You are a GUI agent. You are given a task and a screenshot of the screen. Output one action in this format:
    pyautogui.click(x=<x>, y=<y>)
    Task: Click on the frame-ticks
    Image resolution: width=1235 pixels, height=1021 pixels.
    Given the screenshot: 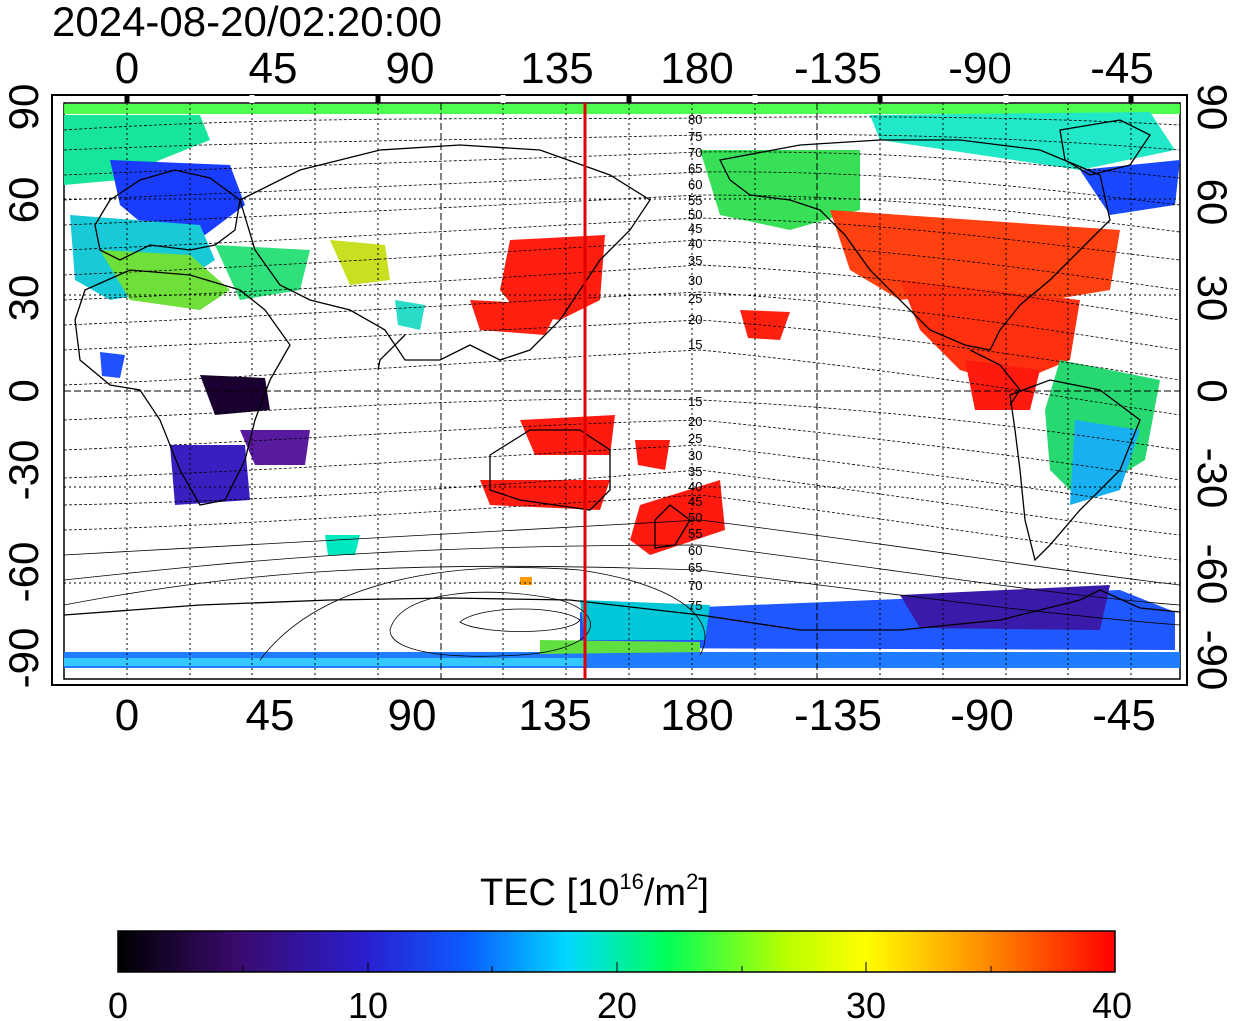 What is the action you would take?
    pyautogui.click(x=629, y=99)
    